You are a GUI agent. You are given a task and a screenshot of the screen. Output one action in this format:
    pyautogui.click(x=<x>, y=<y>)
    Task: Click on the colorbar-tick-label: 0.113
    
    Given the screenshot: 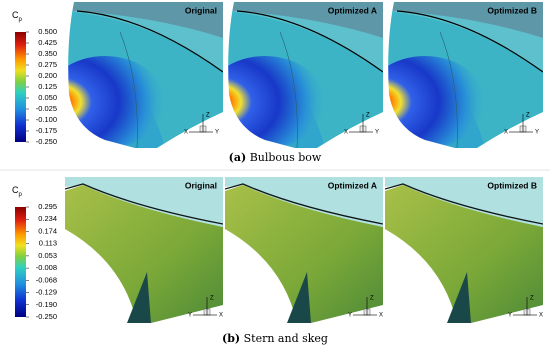 What is the action you would take?
    pyautogui.click(x=48, y=243)
    